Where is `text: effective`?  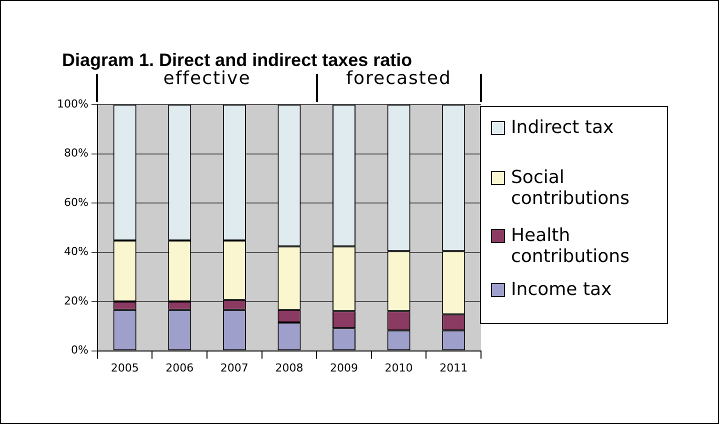
text: effective is located at coordinates (207, 78).